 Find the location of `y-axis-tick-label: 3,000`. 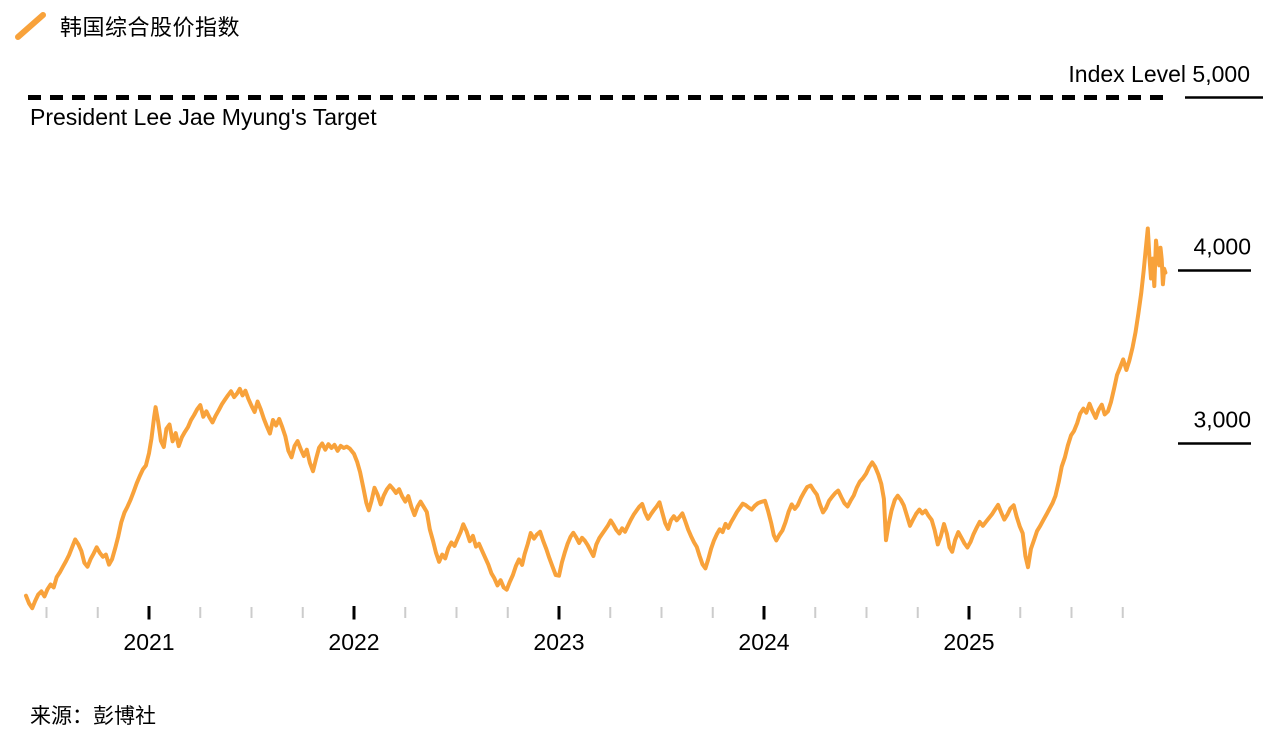

y-axis-tick-label: 3,000 is located at coordinates (1222, 420).